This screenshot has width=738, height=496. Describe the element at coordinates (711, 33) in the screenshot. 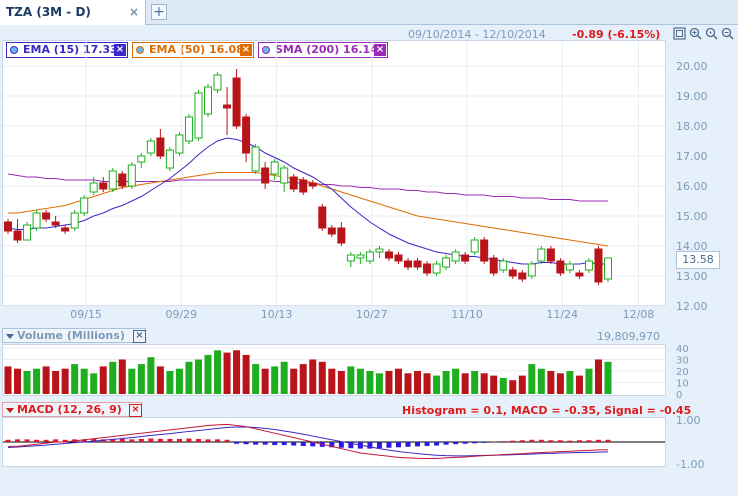

I see `zoom-reset-icon` at that location.